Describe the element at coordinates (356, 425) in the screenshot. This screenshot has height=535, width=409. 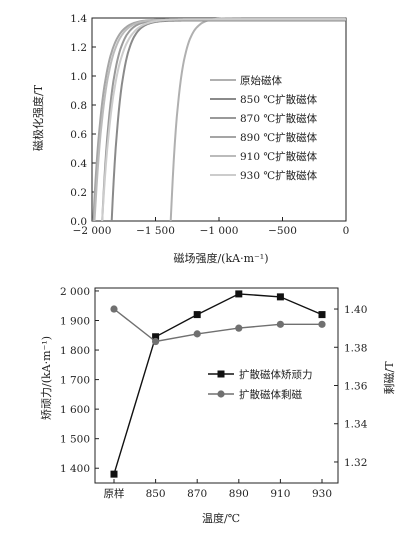
I see `bottom-right-tick-label: 1.34` at that location.